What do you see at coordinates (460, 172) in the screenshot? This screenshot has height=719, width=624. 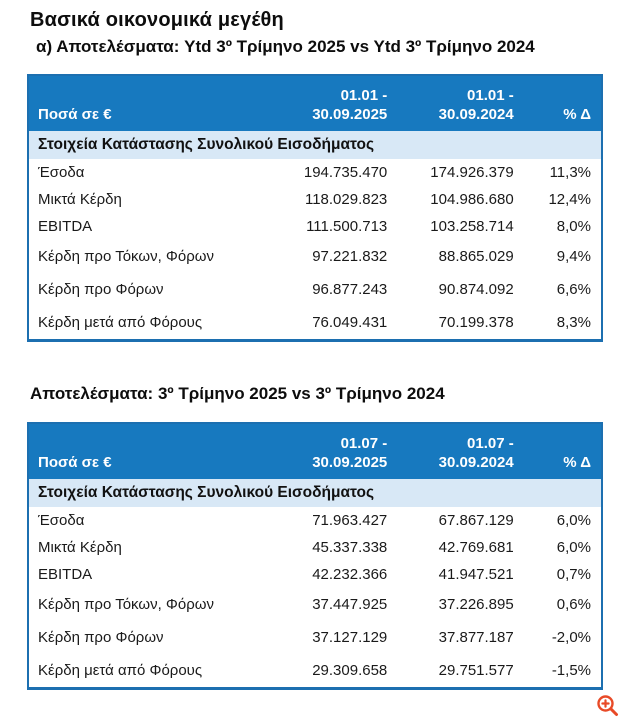 I see `value-2024: 174.926.379` at bounding box center [460, 172].